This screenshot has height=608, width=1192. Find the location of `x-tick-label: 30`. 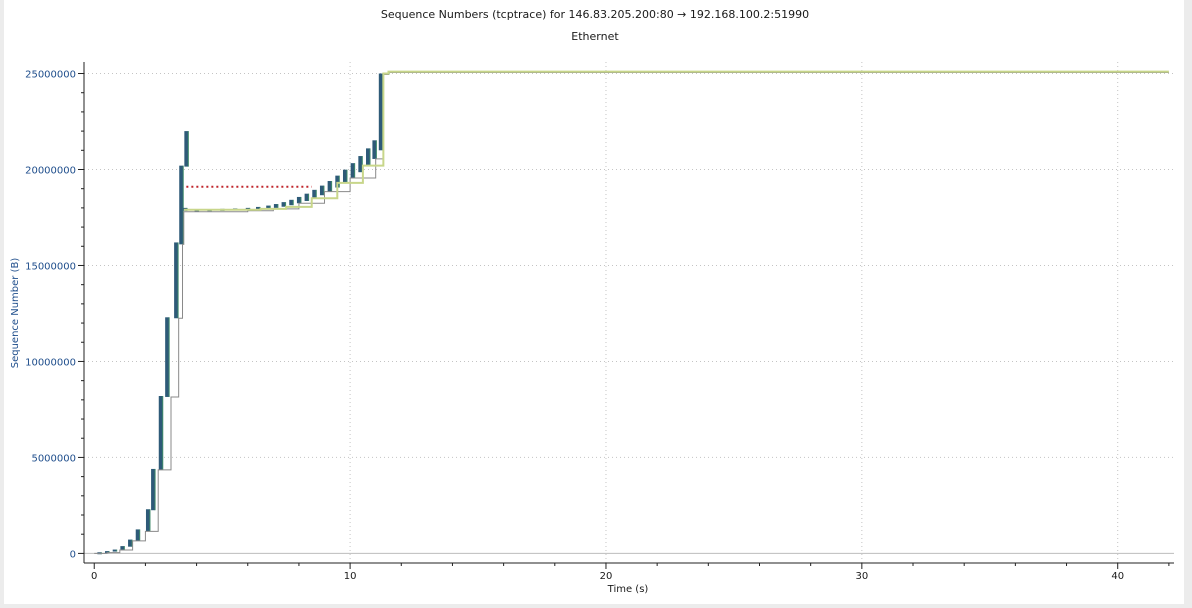

x-tick-label: 30 is located at coordinates (861, 576).